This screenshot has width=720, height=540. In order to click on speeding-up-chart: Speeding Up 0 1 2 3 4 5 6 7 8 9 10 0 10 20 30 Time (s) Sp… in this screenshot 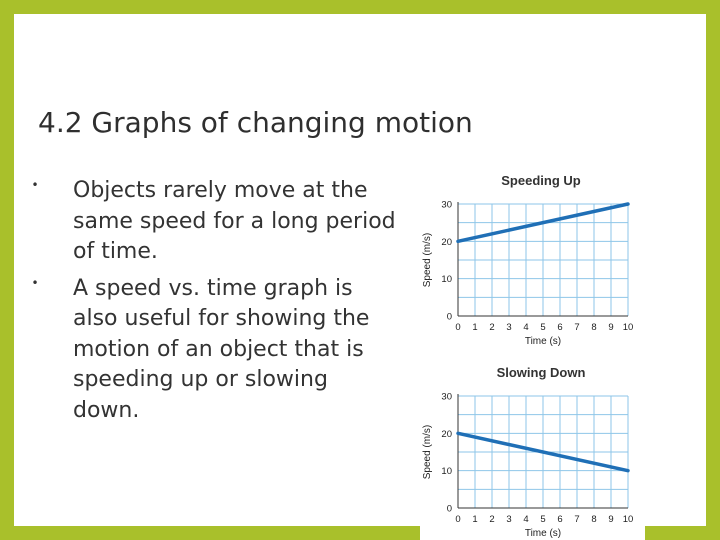, I will do `click(532, 259)`.